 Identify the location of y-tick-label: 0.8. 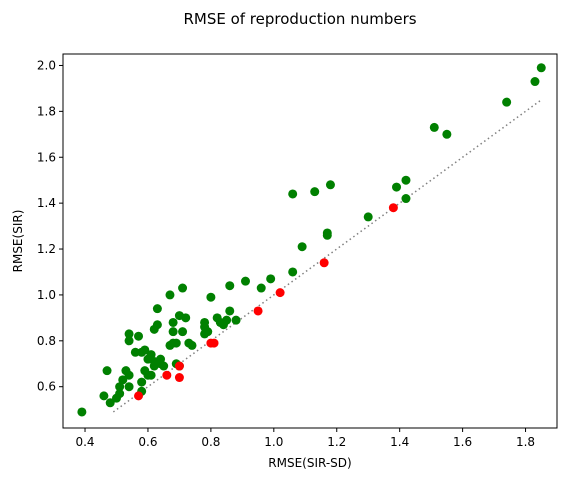
(46, 341).